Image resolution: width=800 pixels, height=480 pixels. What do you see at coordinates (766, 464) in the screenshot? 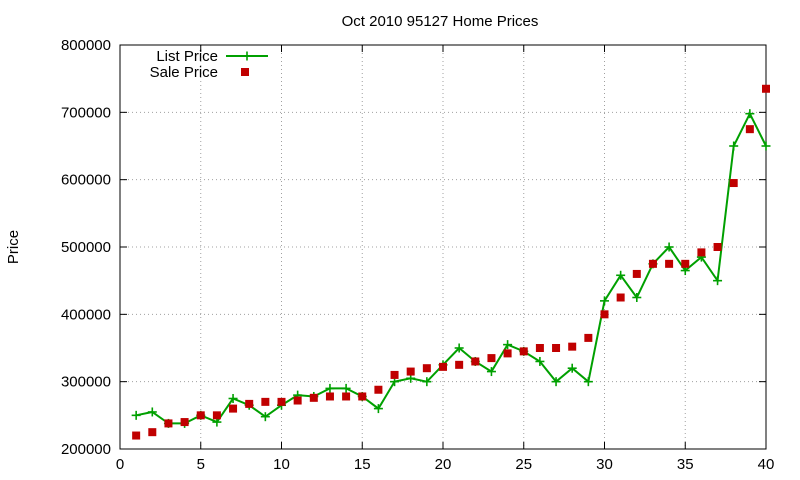
I see `x-tick-label: 40` at bounding box center [766, 464].